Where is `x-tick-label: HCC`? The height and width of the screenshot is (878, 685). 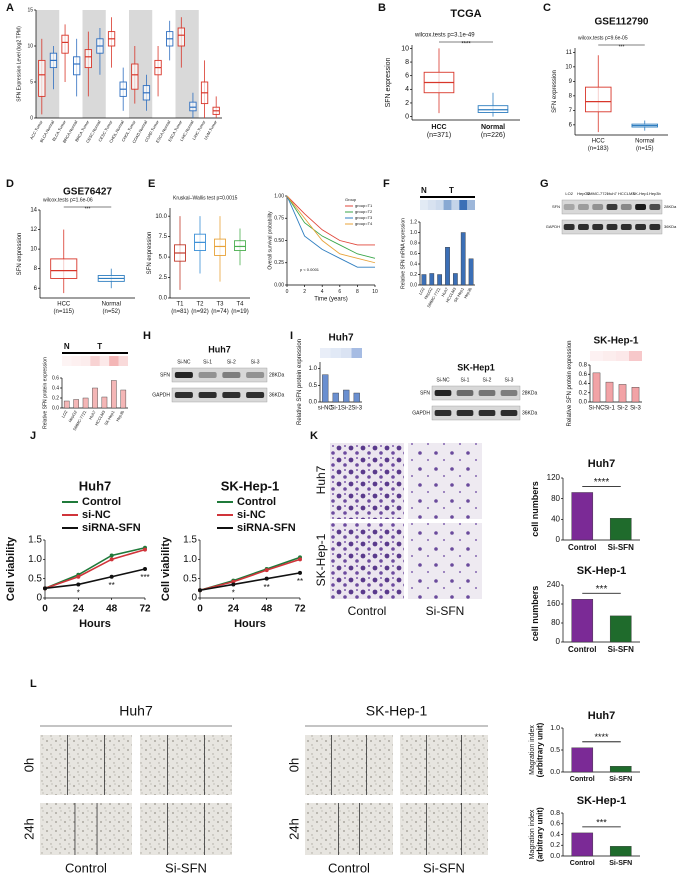
x-tick-label: HCC is located at coordinates (64, 305).